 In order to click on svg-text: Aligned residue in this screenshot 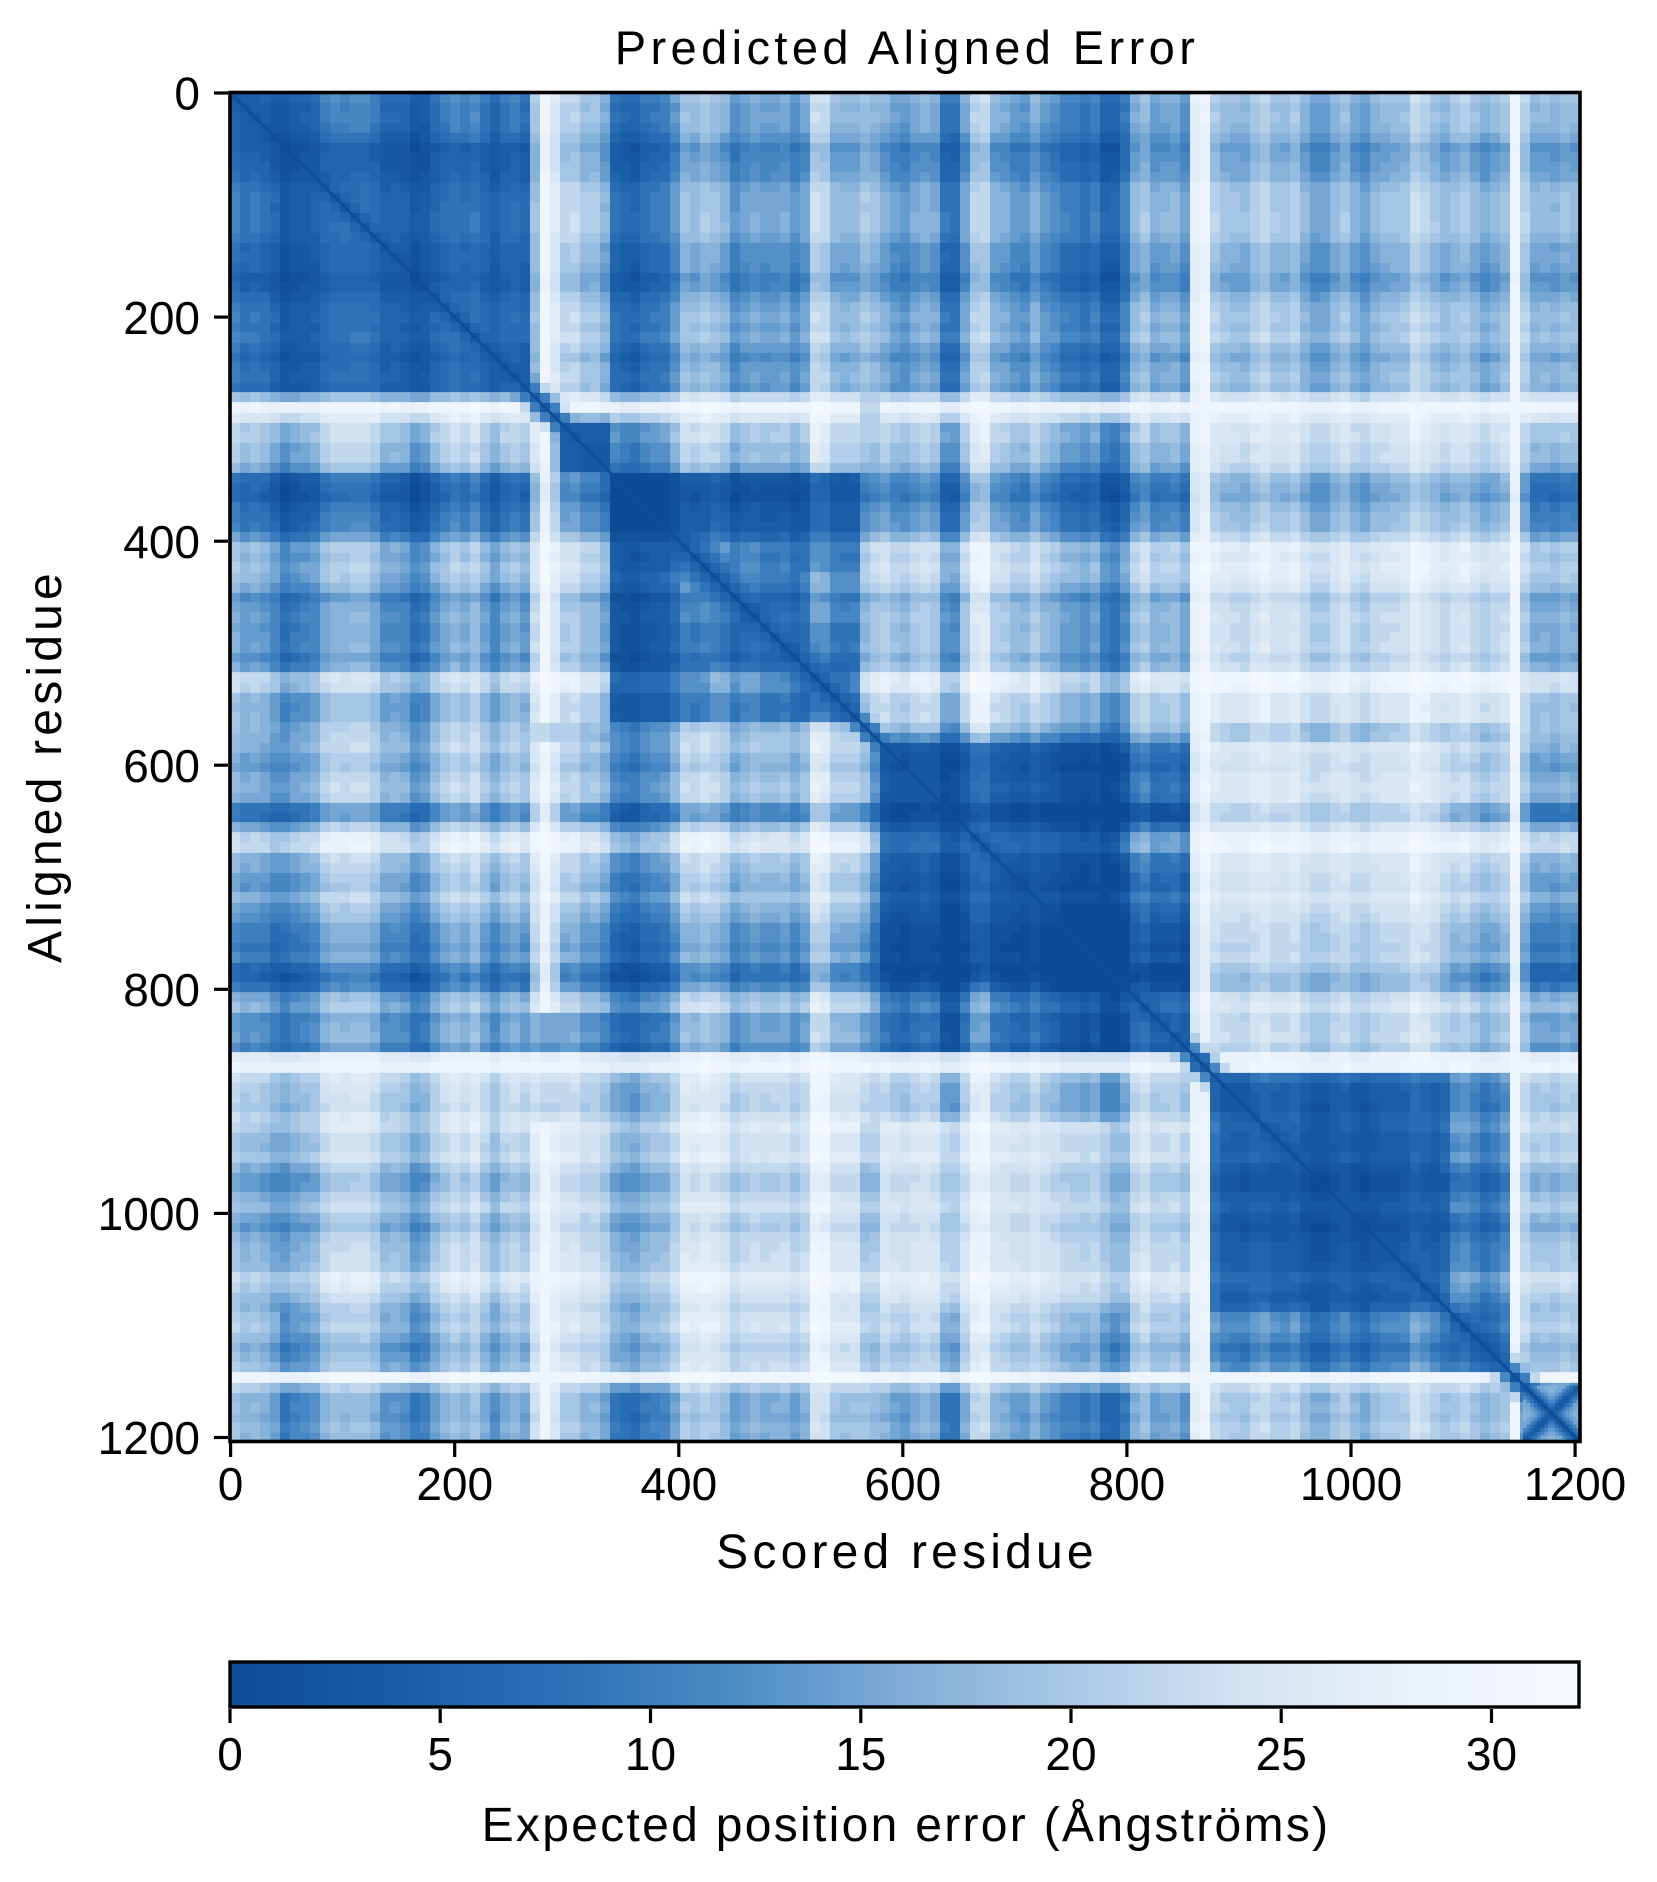, I will do `click(45, 766)`.